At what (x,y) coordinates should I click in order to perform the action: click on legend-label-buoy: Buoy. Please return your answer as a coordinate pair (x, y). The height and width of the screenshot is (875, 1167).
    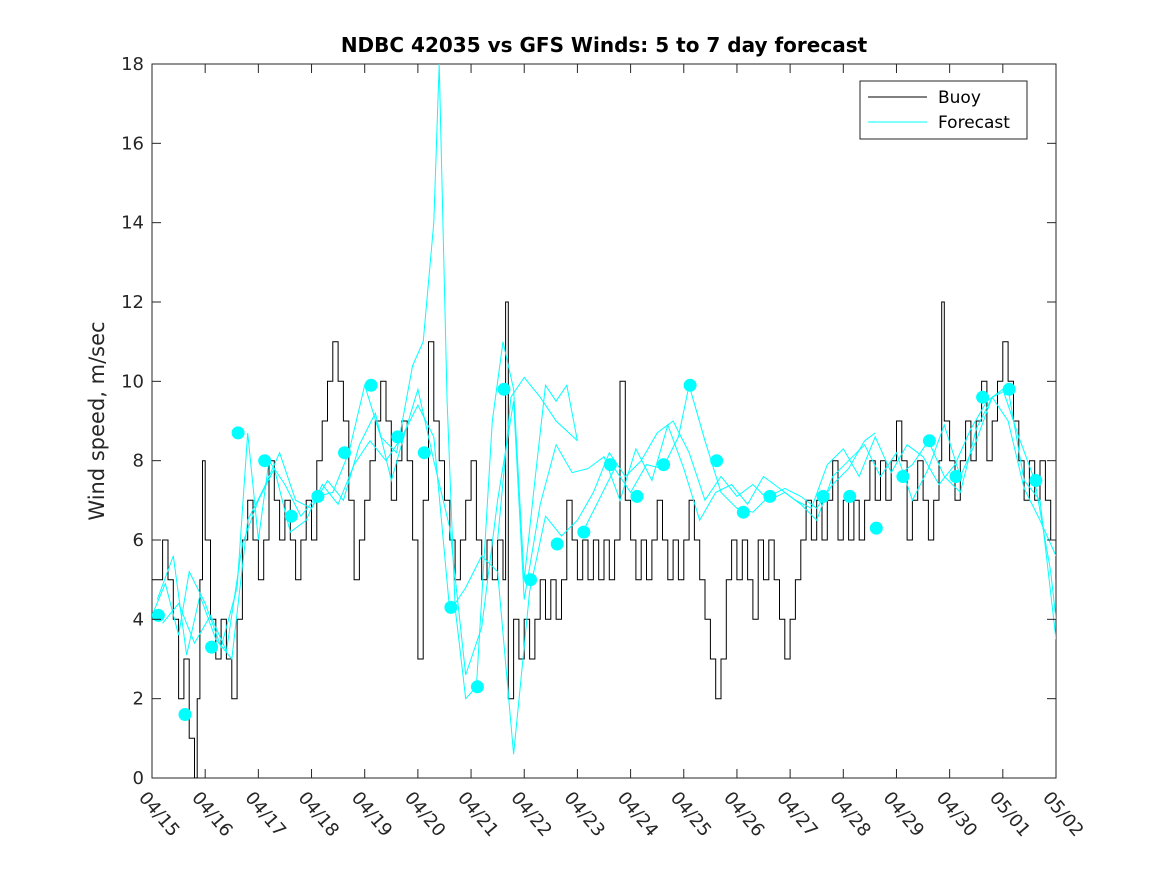
    Looking at the image, I should click on (959, 98).